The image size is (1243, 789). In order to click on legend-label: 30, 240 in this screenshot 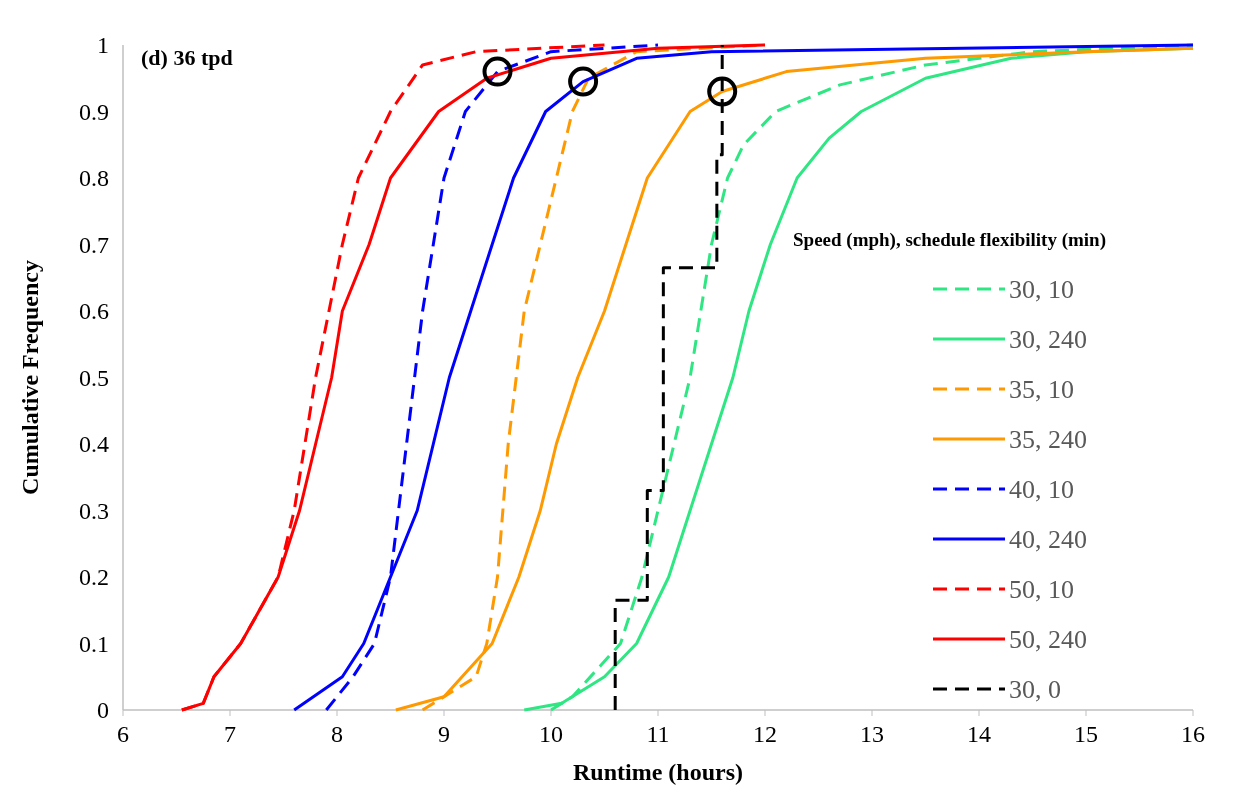, I will do `click(1048, 340)`.